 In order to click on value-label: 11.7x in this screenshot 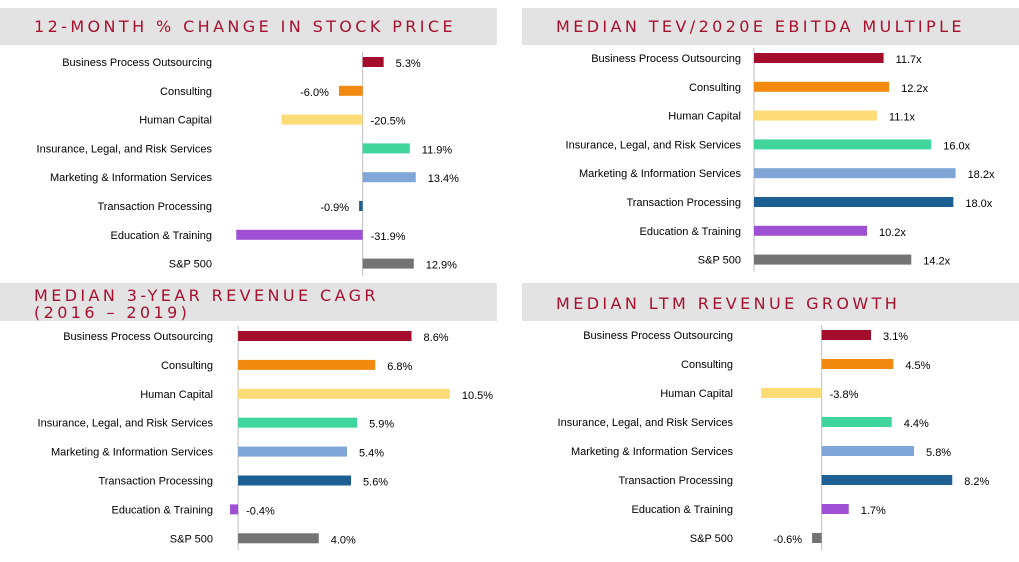, I will do `click(909, 60)`.